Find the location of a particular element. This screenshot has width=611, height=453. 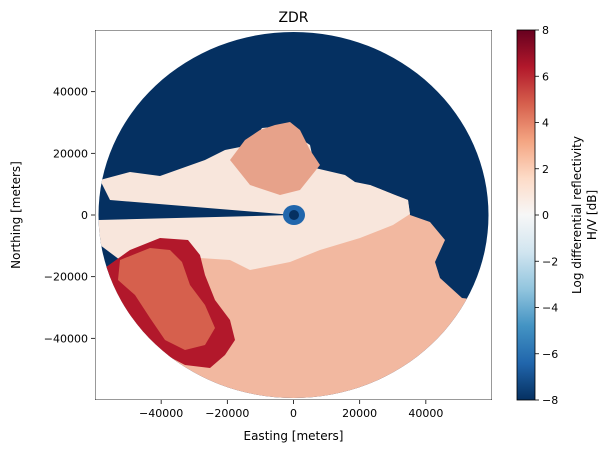

x-tick-label: −40000 is located at coordinates (161, 413).